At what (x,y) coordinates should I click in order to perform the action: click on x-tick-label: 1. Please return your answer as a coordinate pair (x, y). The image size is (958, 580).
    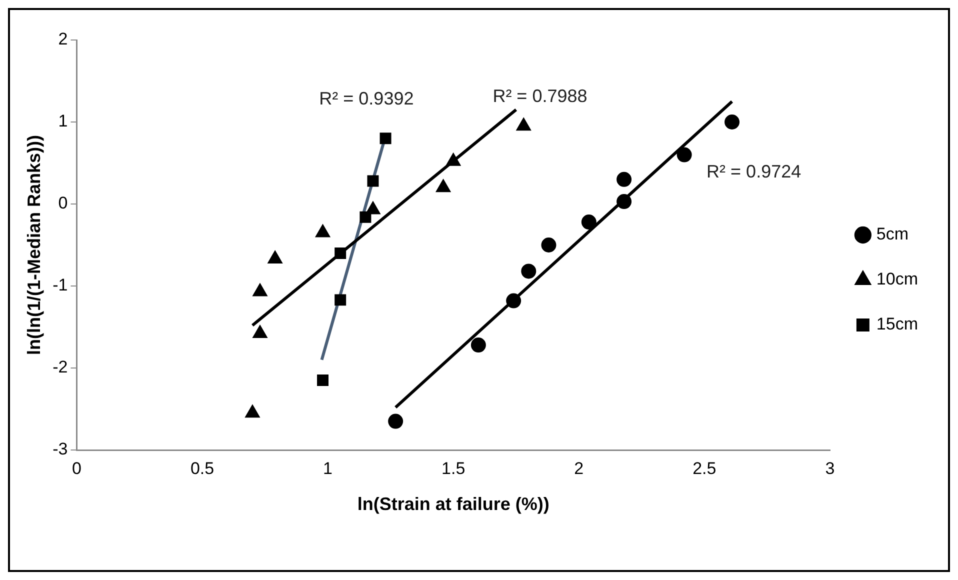
    Looking at the image, I should click on (328, 468).